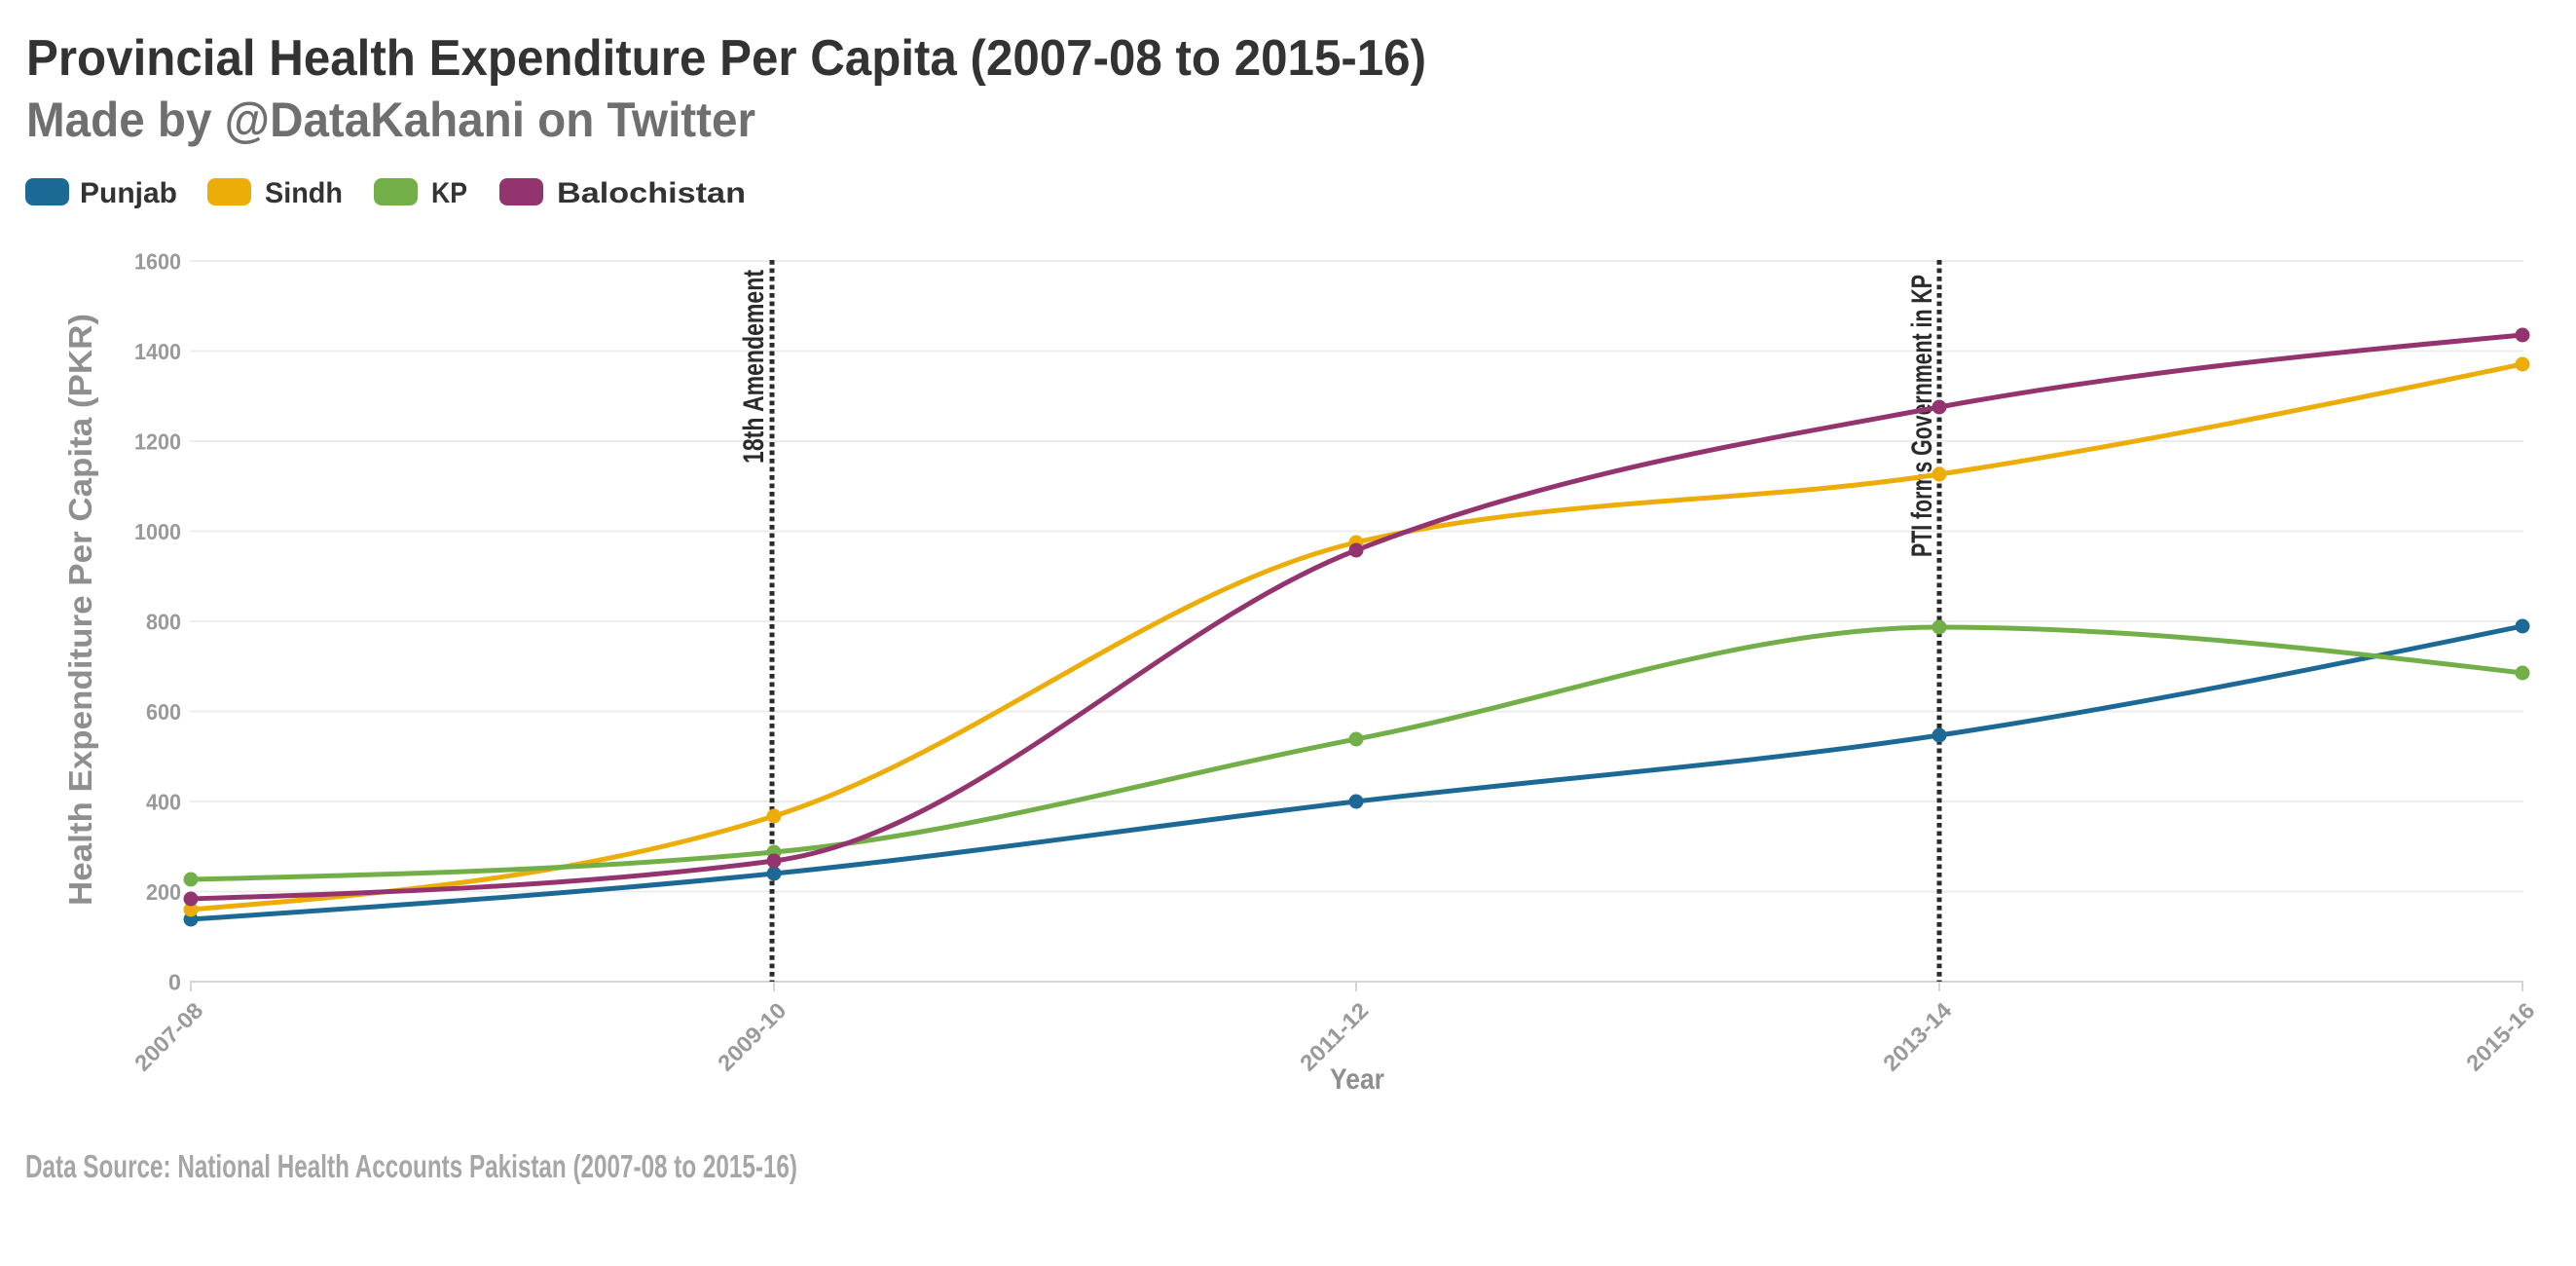 The image size is (2576, 1266). What do you see at coordinates (157, 531) in the screenshot?
I see `svg-text: 1000` at bounding box center [157, 531].